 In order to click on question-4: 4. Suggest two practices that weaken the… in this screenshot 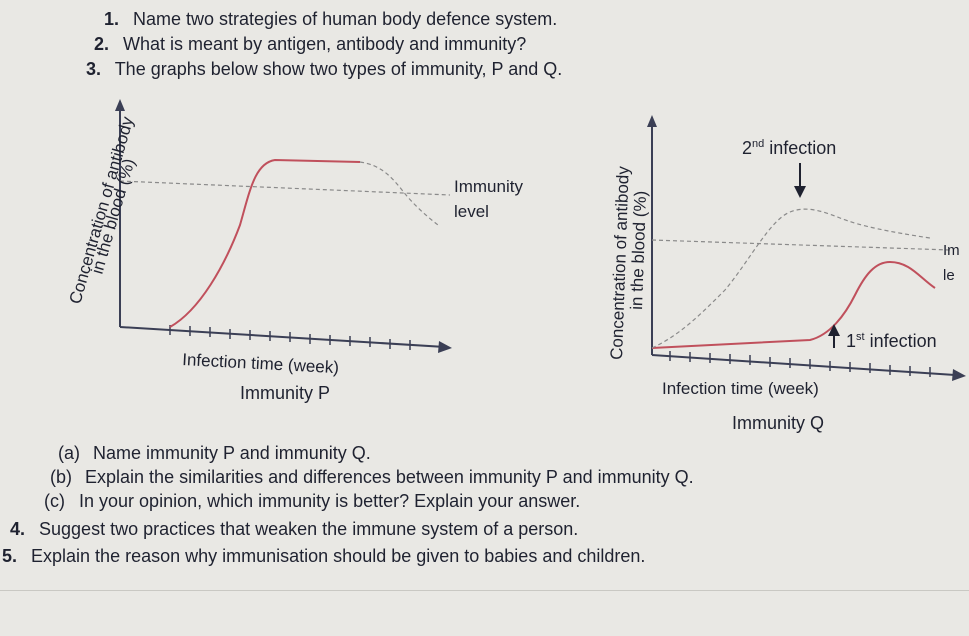, I will do `click(294, 529)`.